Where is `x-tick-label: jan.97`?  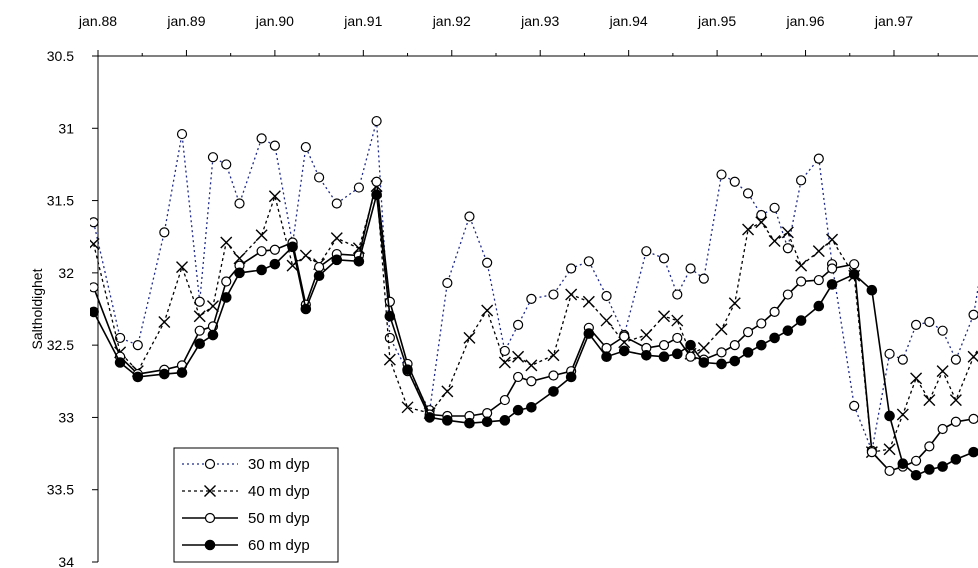
x-tick-label: jan.97 is located at coordinates (893, 21).